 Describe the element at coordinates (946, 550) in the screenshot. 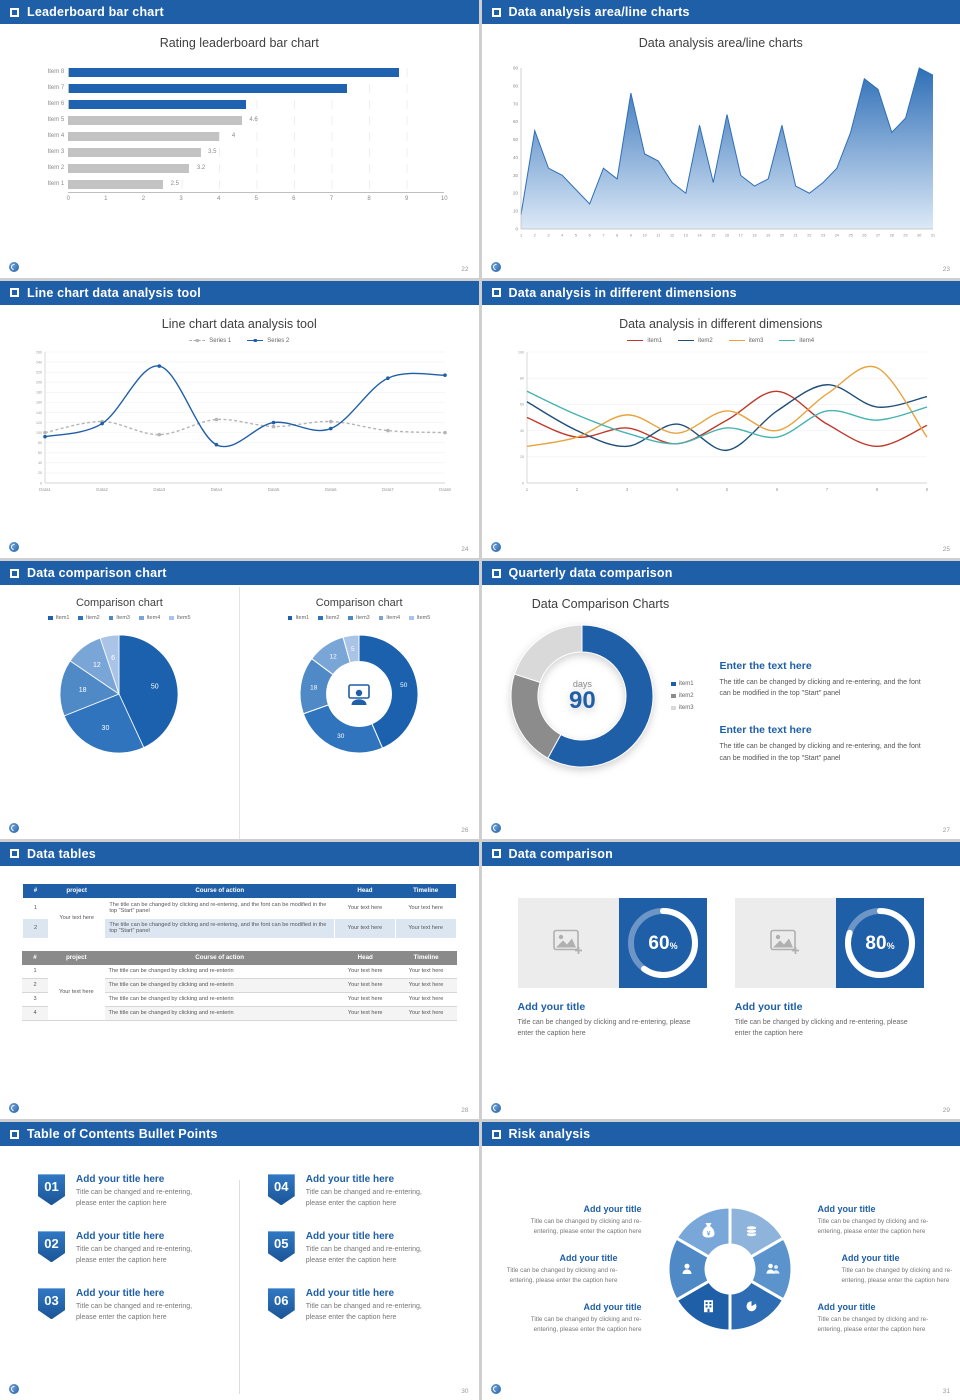

I see `page-number: 25` at that location.